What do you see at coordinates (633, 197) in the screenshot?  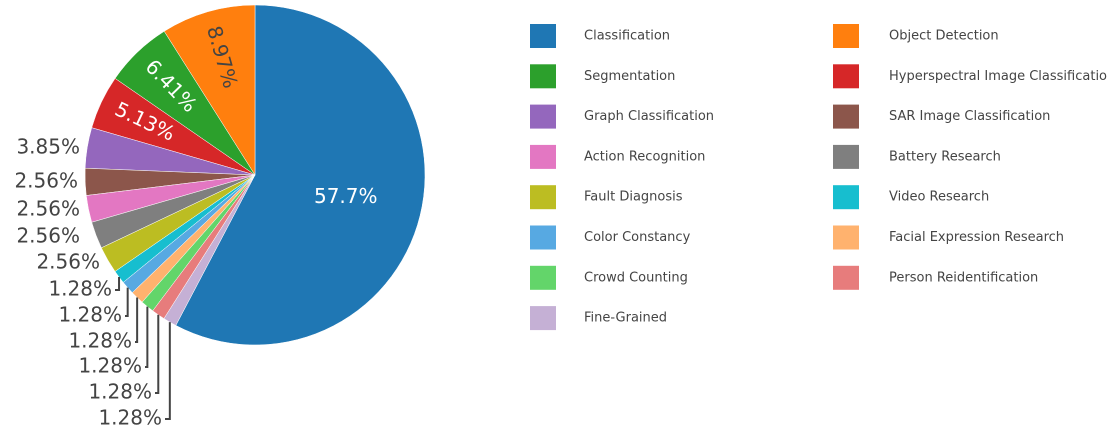 I see `legend-label: Fault Diagnosis` at bounding box center [633, 197].